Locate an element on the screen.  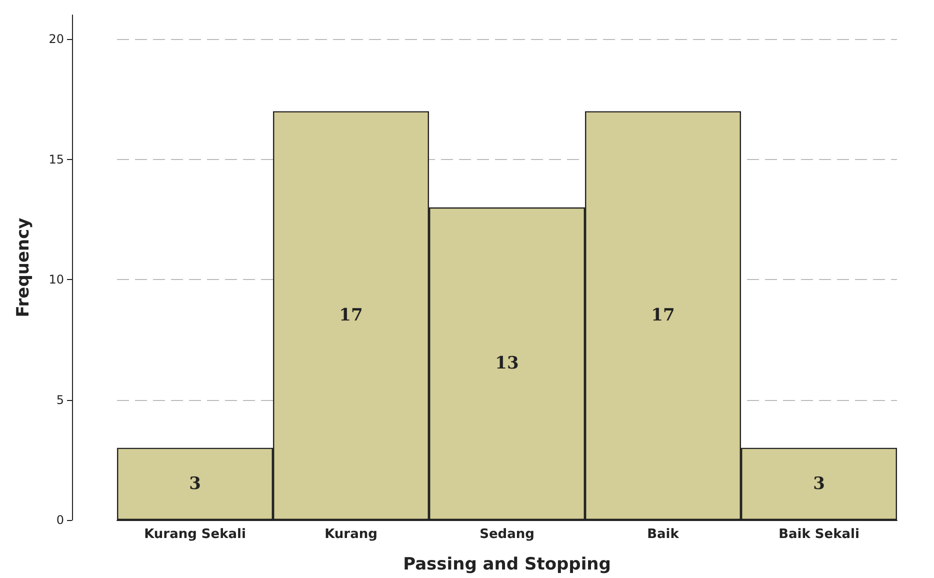
data-label: 13 is located at coordinates (507, 364).